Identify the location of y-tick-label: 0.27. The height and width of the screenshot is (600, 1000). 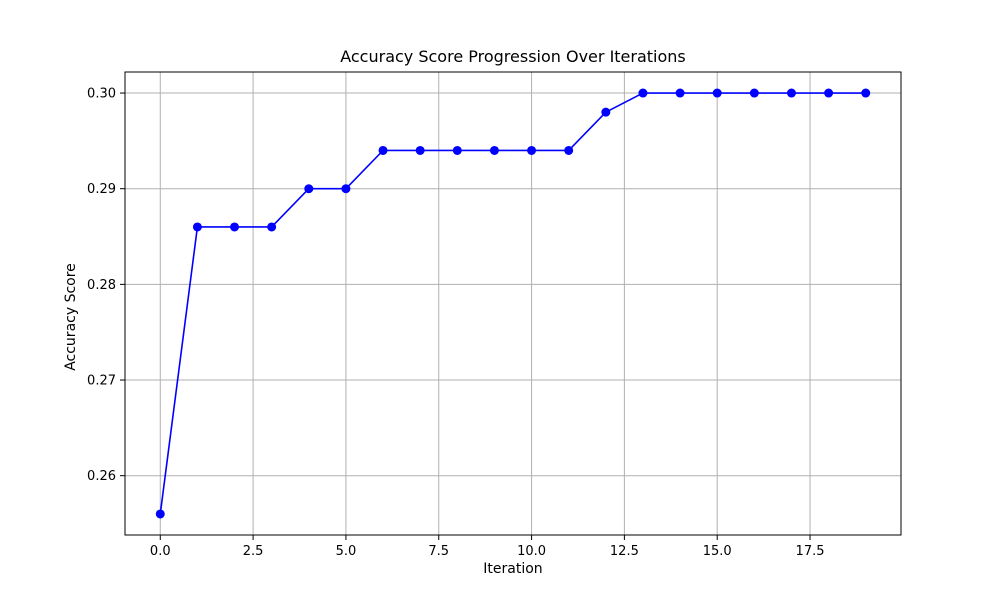
(101, 381).